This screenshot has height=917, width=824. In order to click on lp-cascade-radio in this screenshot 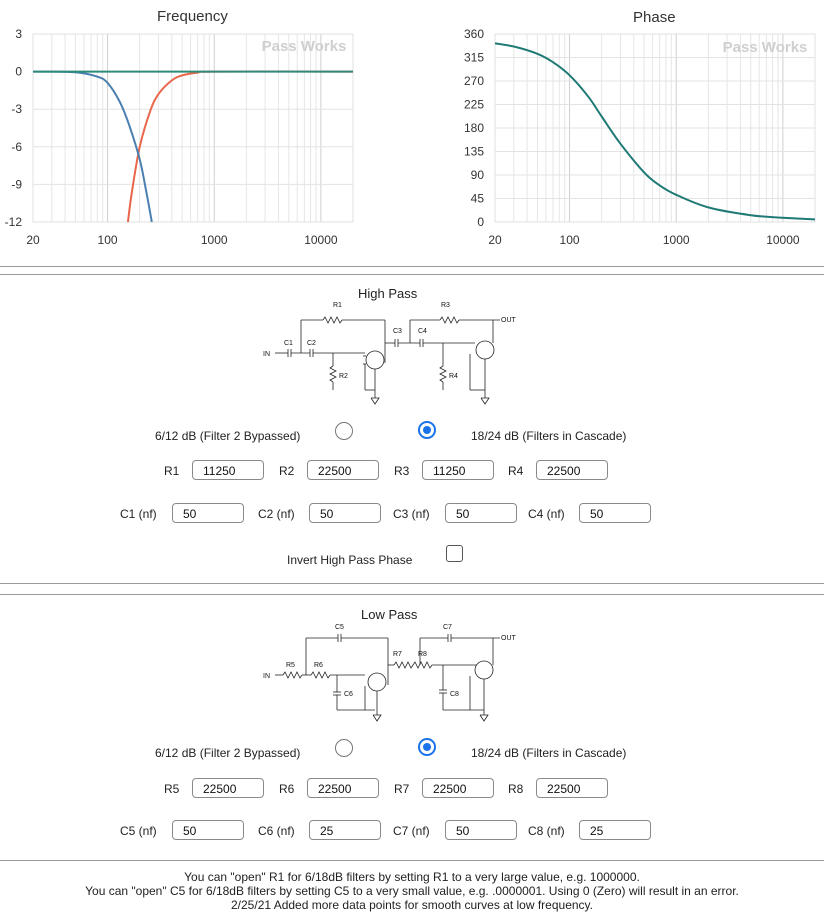, I will do `click(427, 747)`.